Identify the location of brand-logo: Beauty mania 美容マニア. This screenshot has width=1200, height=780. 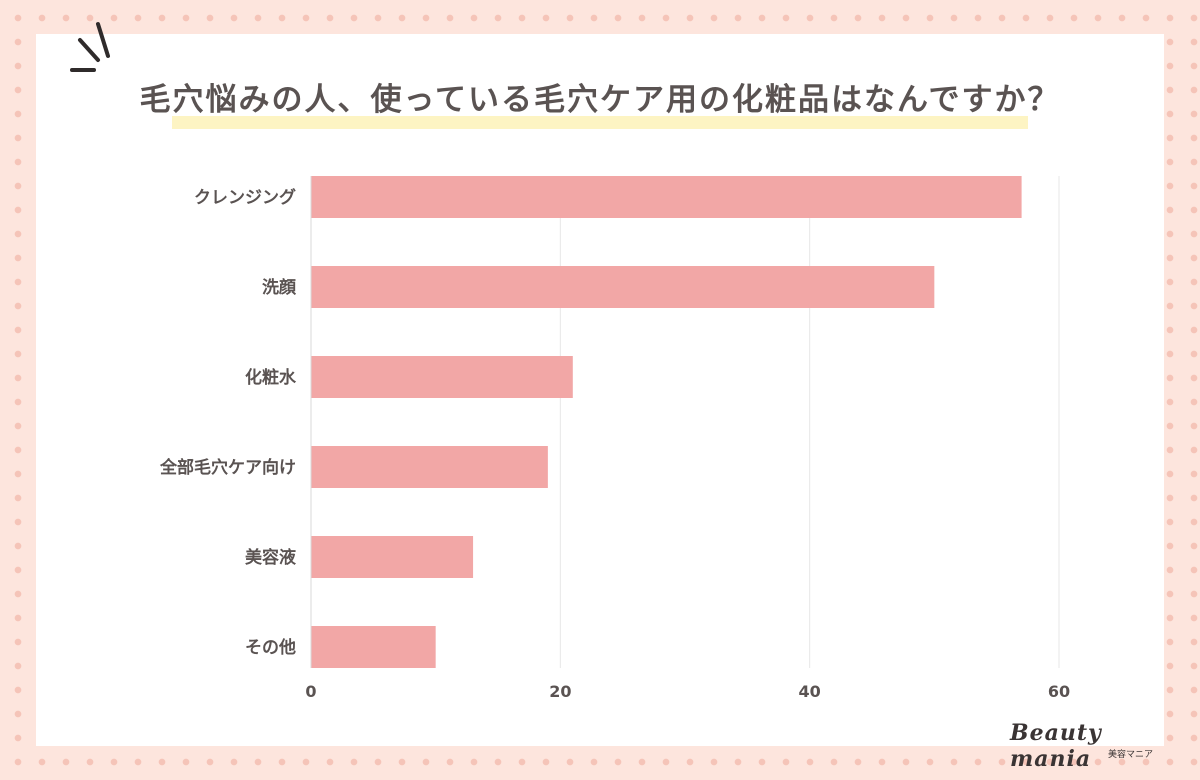
(1095, 746).